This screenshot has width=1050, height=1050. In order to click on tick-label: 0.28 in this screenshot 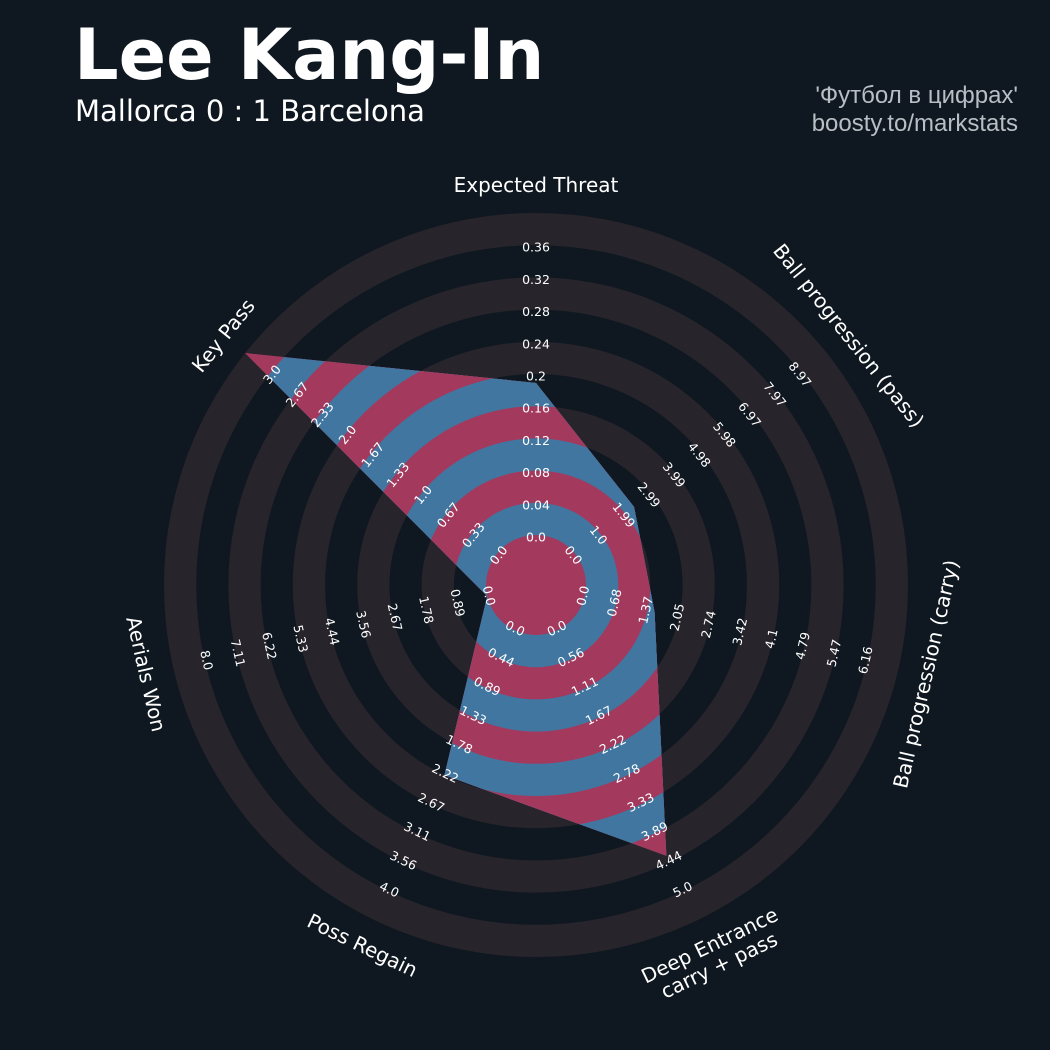, I will do `click(536, 311)`.